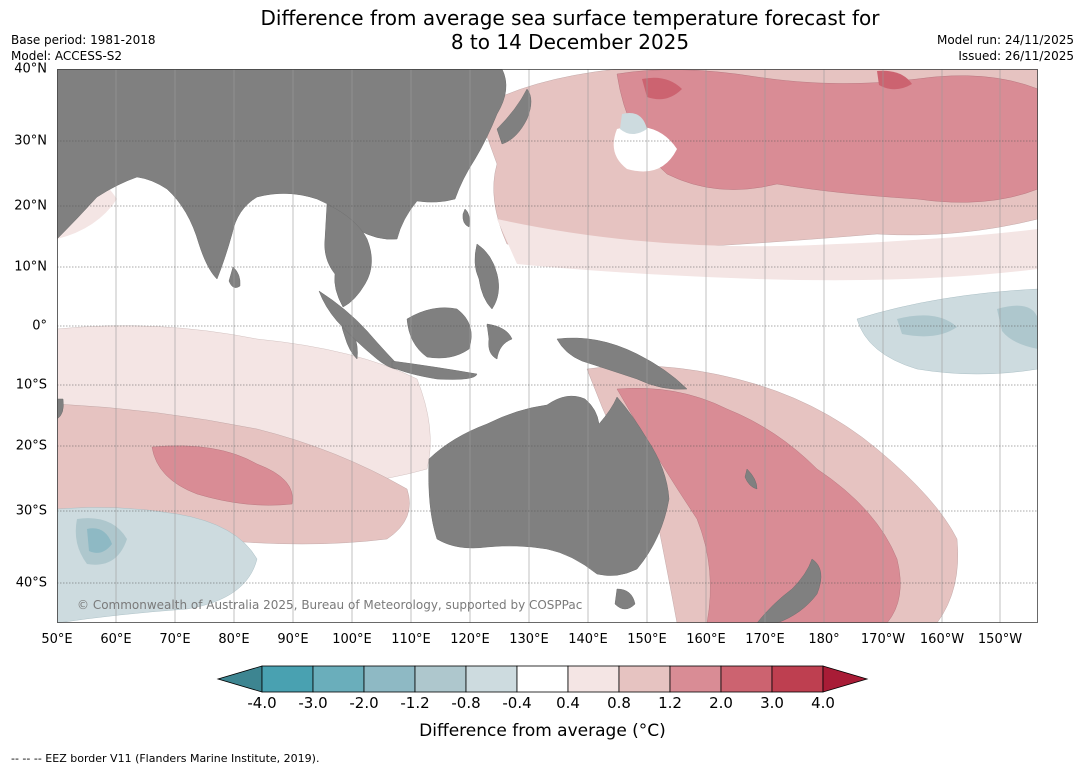 This screenshot has height=770, width=1085. Describe the element at coordinates (823, 703) in the screenshot. I see `colorbar-tick-12: 4.0` at that location.